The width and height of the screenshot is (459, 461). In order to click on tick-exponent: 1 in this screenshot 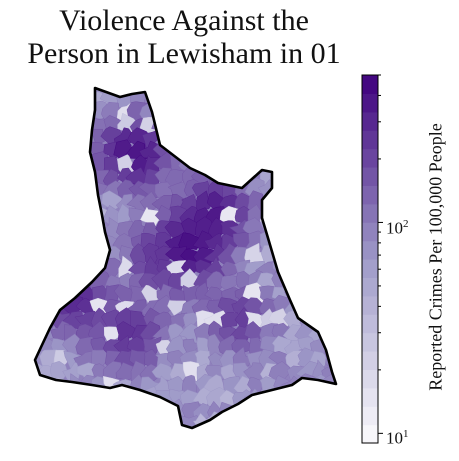, I will do `click(406, 434)`.